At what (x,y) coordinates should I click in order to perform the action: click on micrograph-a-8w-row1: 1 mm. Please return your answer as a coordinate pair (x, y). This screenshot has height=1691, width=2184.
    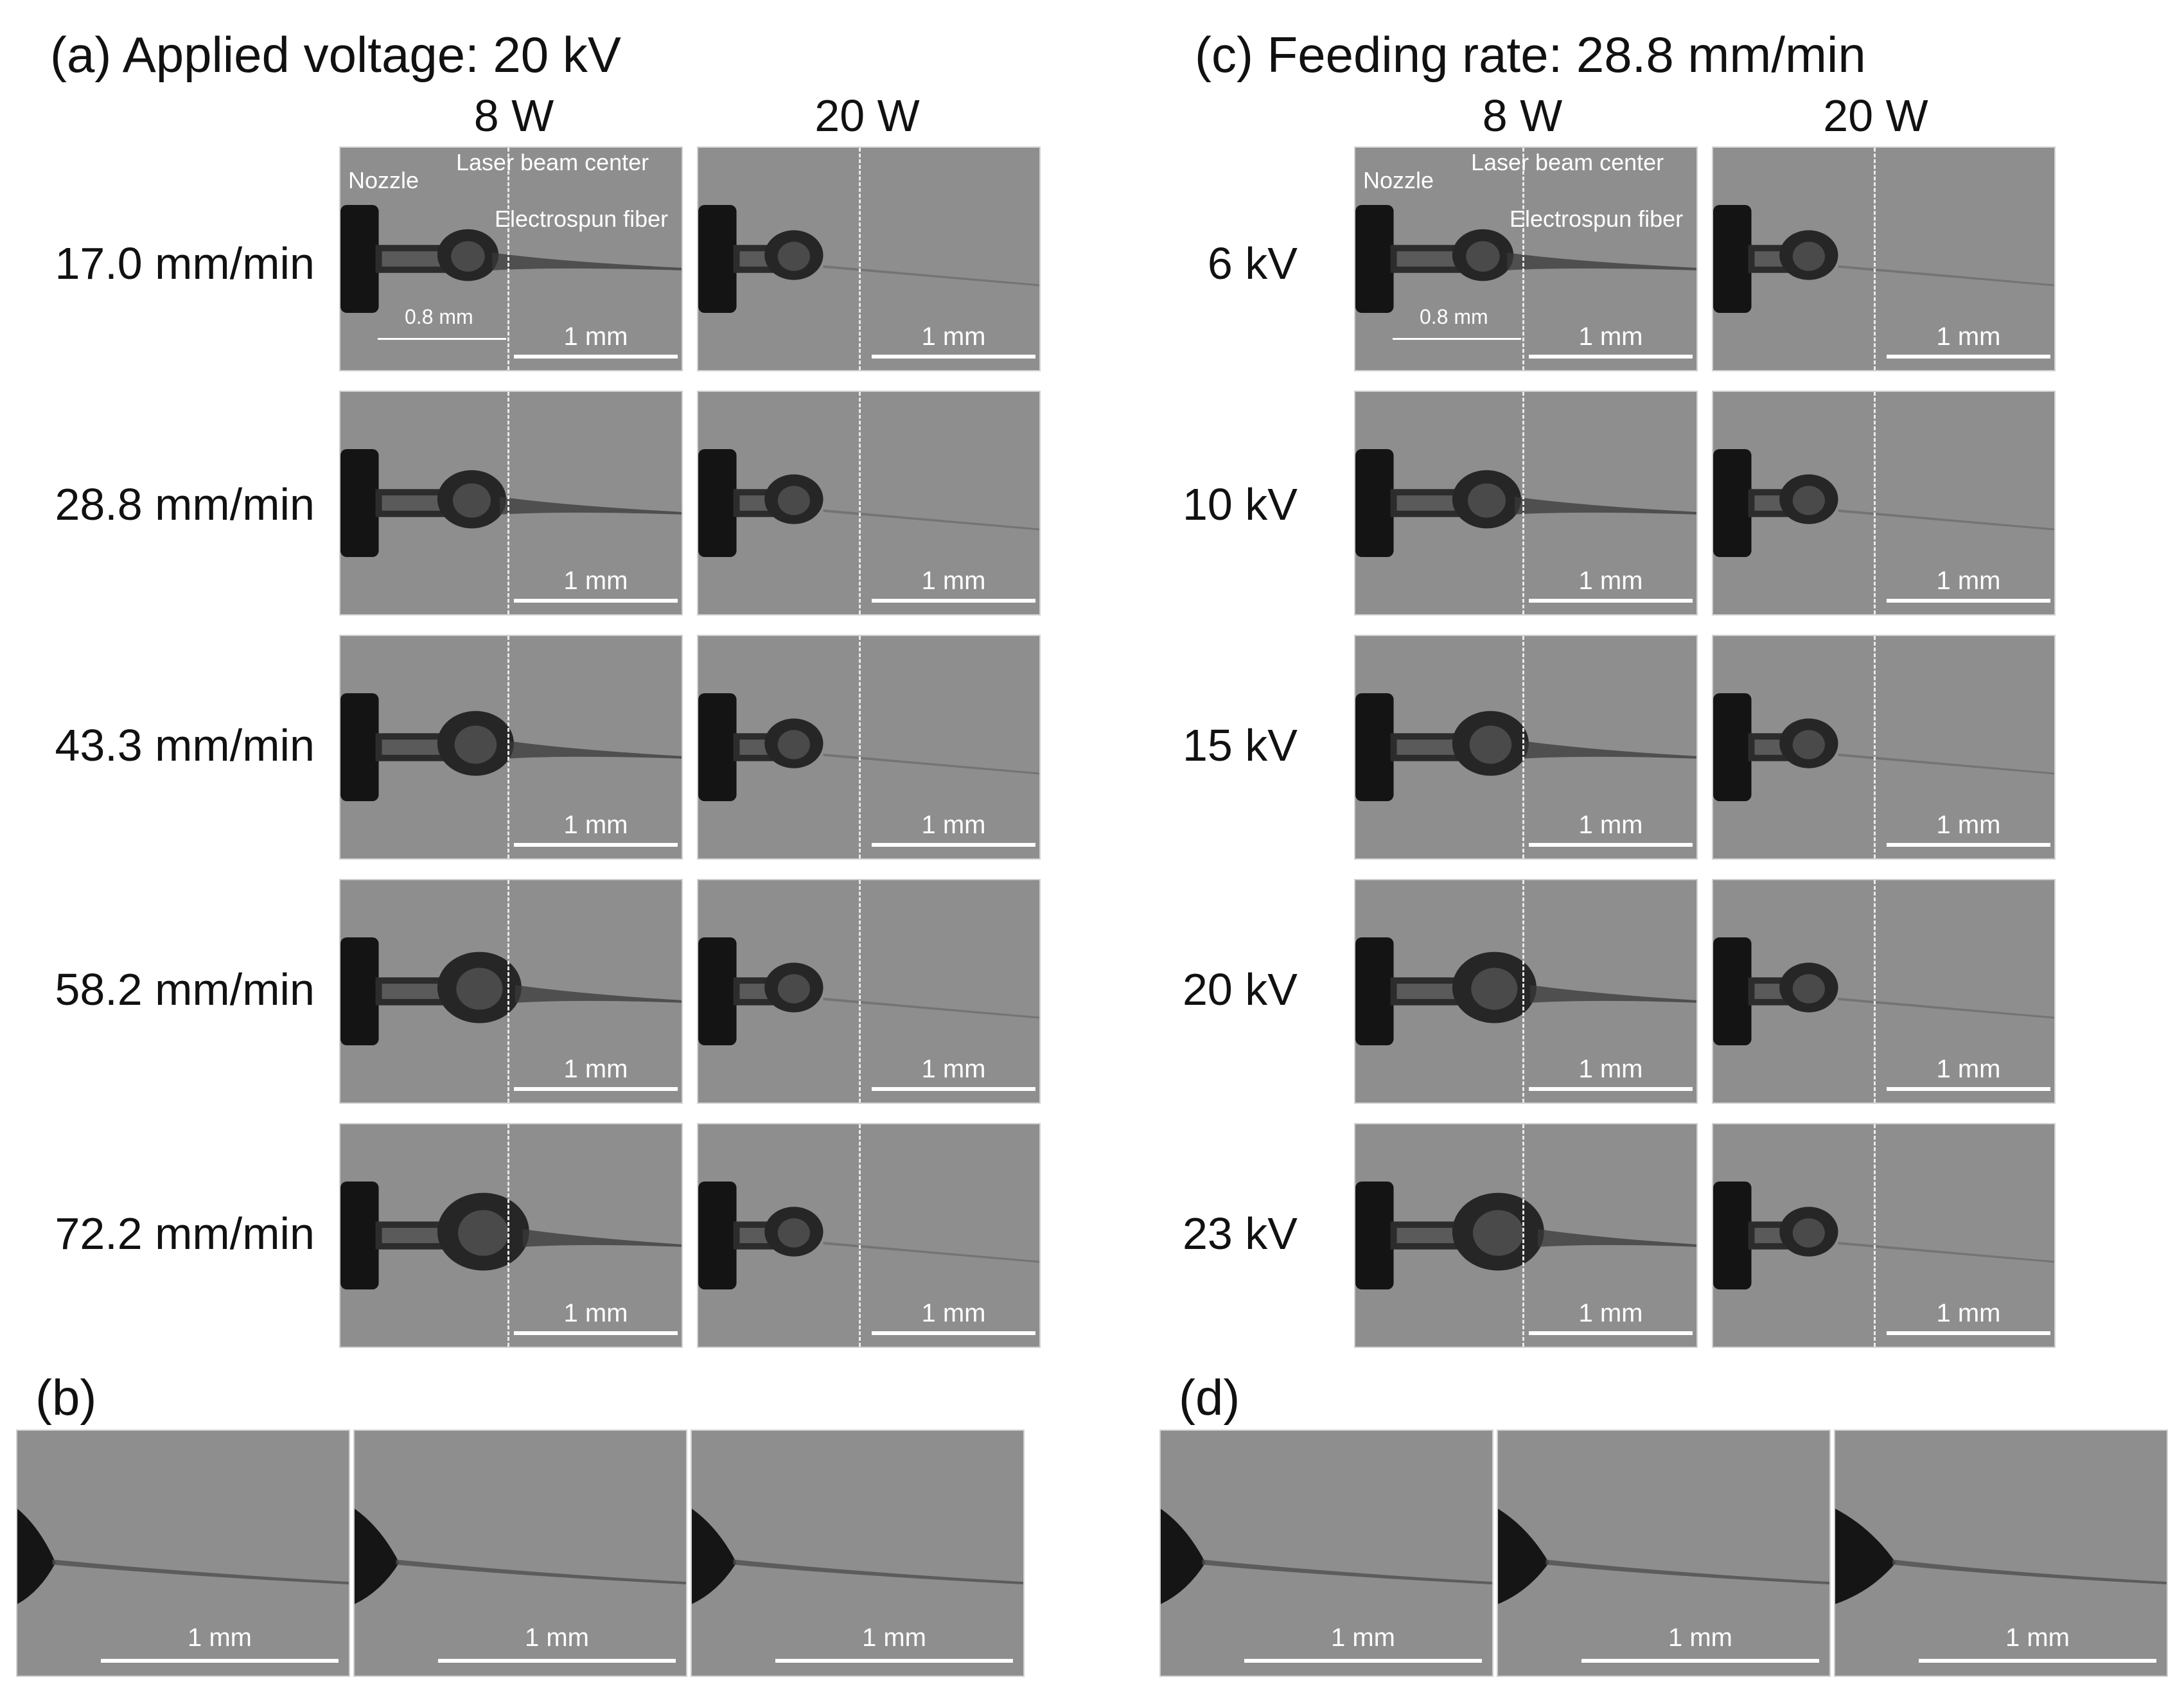
    Looking at the image, I should click on (511, 503).